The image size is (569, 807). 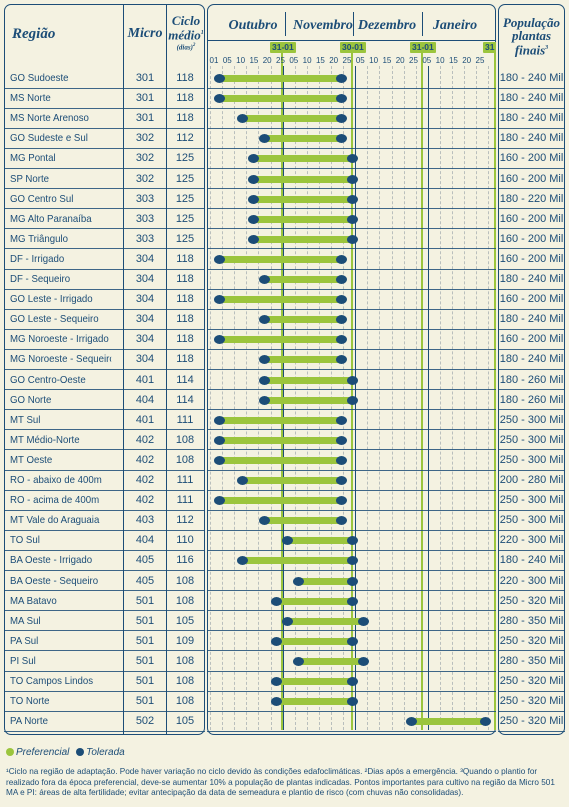 I want to click on month-end-line, so click(x=422, y=386).